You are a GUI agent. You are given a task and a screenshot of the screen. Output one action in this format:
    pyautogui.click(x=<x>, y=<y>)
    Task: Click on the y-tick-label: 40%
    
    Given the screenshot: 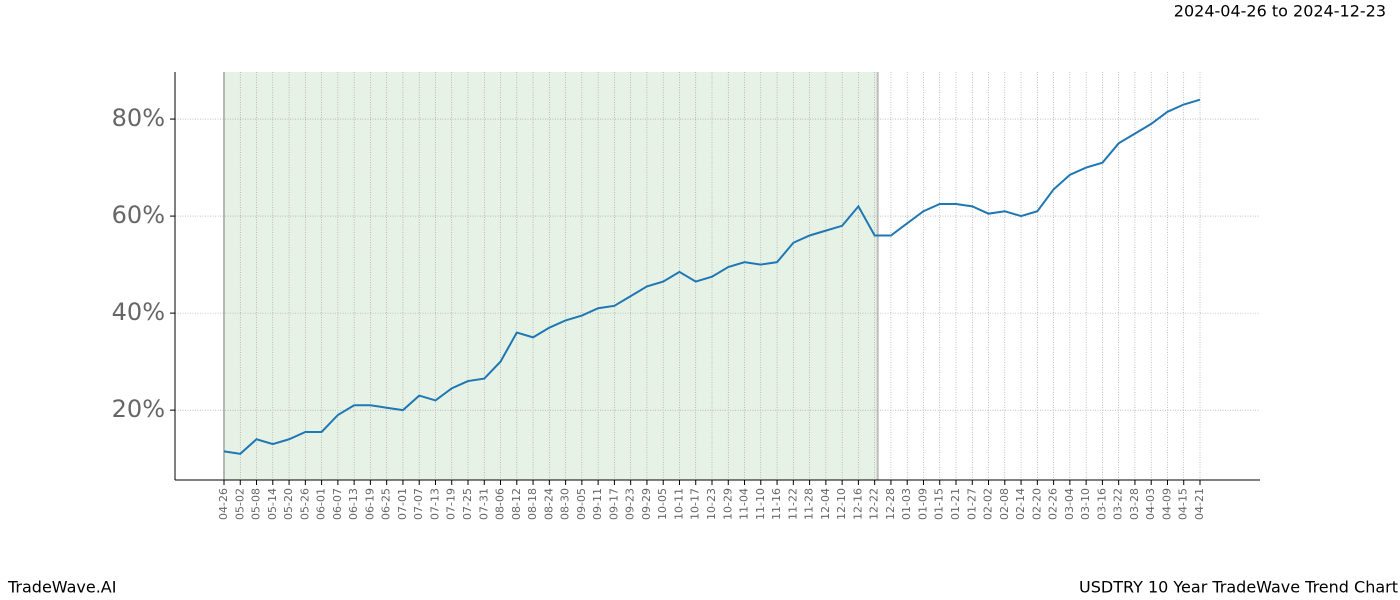 What is the action you would take?
    pyautogui.click(x=138, y=312)
    